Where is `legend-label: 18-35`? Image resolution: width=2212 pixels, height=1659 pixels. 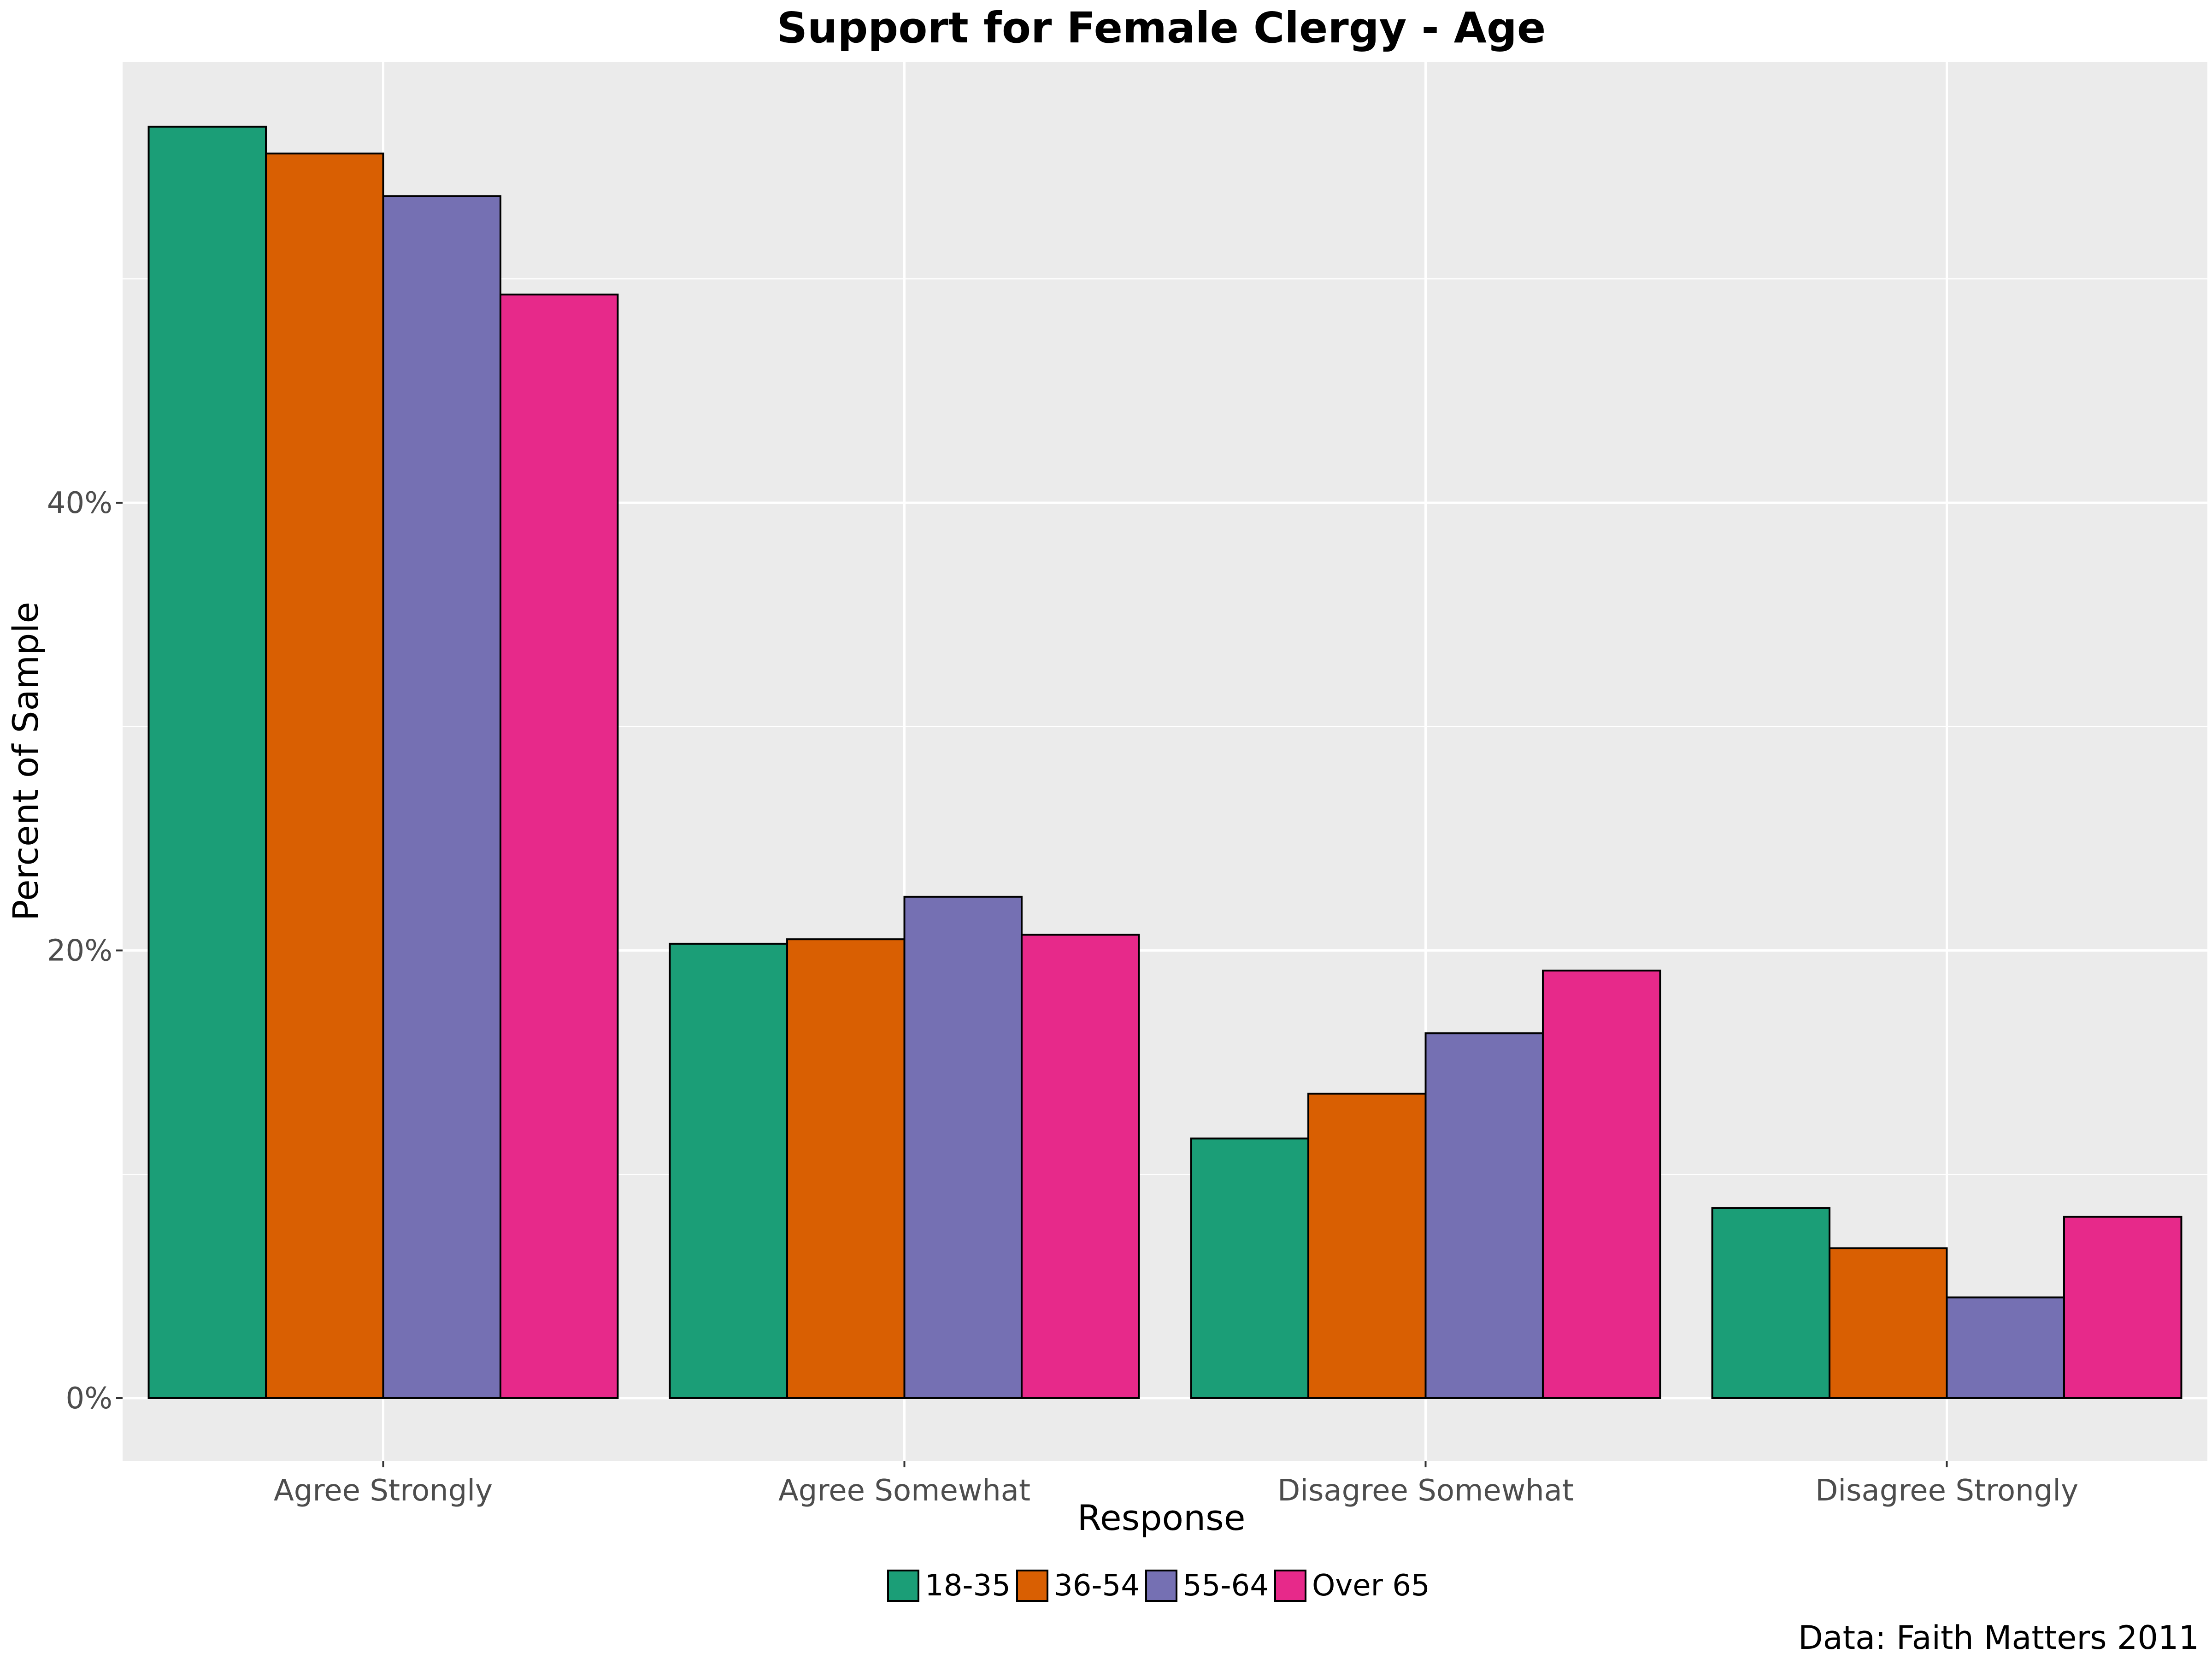 legend-label: 18-35 is located at coordinates (968, 1586).